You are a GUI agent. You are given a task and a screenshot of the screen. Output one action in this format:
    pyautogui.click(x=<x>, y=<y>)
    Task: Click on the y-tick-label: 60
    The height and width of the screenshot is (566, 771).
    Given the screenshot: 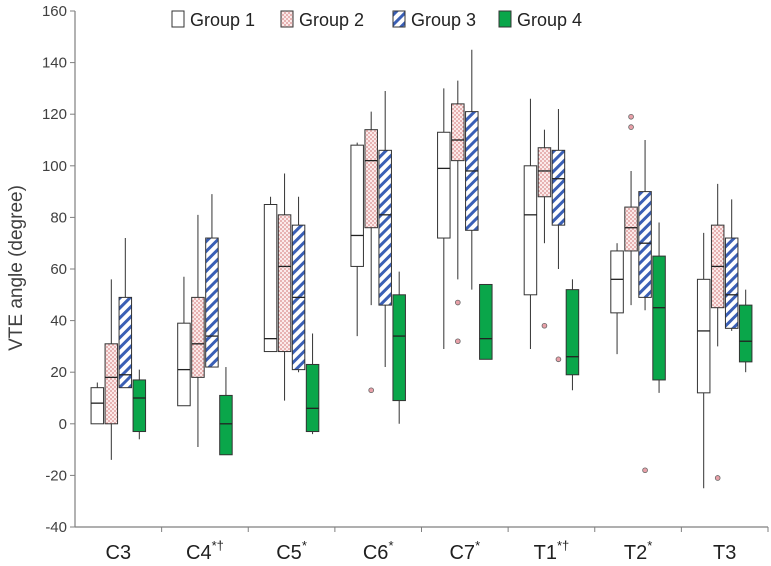 What is the action you would take?
    pyautogui.click(x=58, y=269)
    